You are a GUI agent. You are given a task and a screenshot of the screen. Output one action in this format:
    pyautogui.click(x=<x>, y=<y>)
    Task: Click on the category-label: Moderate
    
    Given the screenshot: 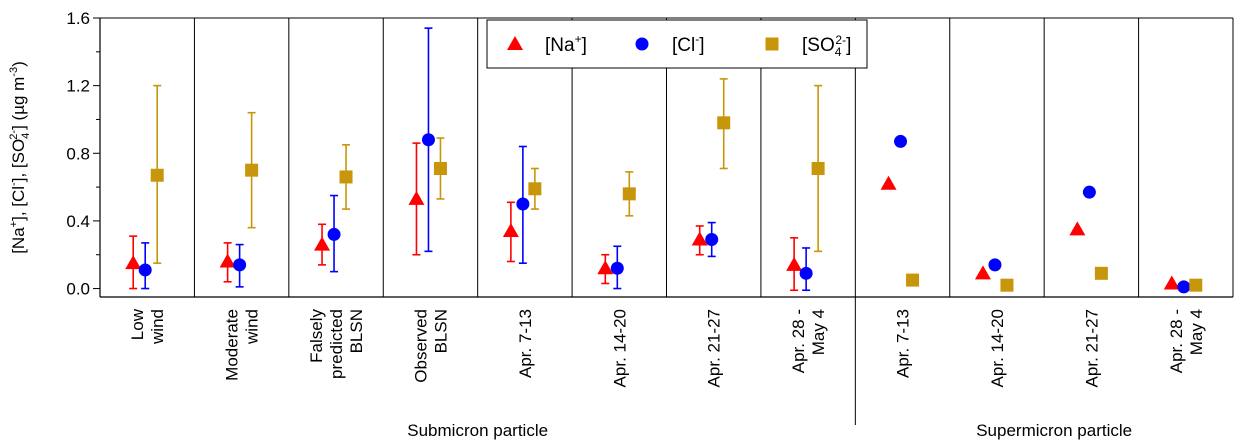 What is the action you would take?
    pyautogui.click(x=232, y=345)
    